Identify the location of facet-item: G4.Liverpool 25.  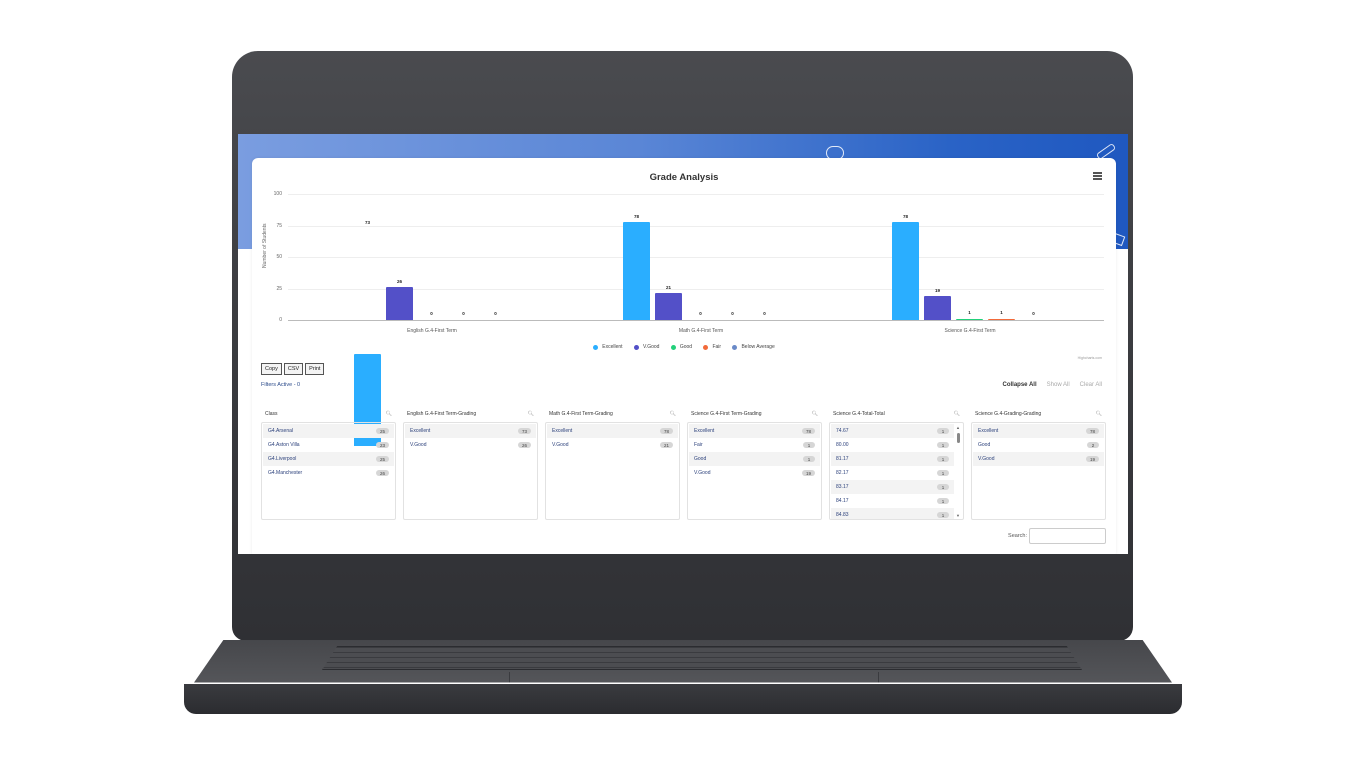
(328, 459).